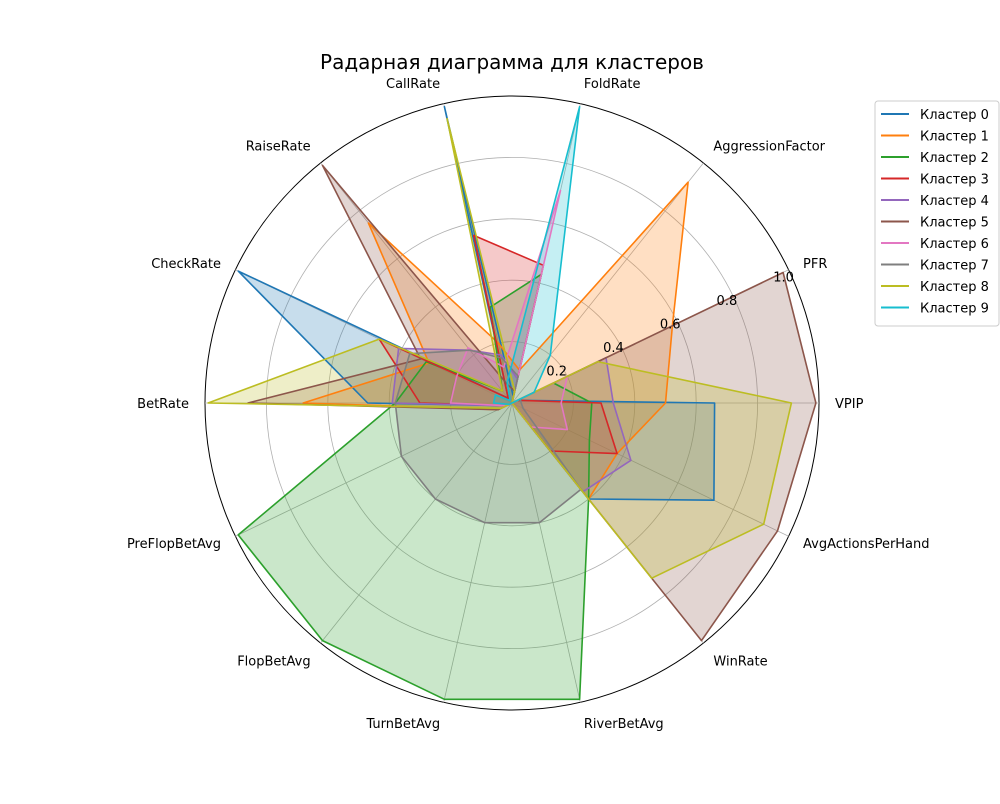 This screenshot has width=1000, height=804. Describe the element at coordinates (954, 115) in the screenshot. I see `legend-label-0: Кластер 0` at that location.